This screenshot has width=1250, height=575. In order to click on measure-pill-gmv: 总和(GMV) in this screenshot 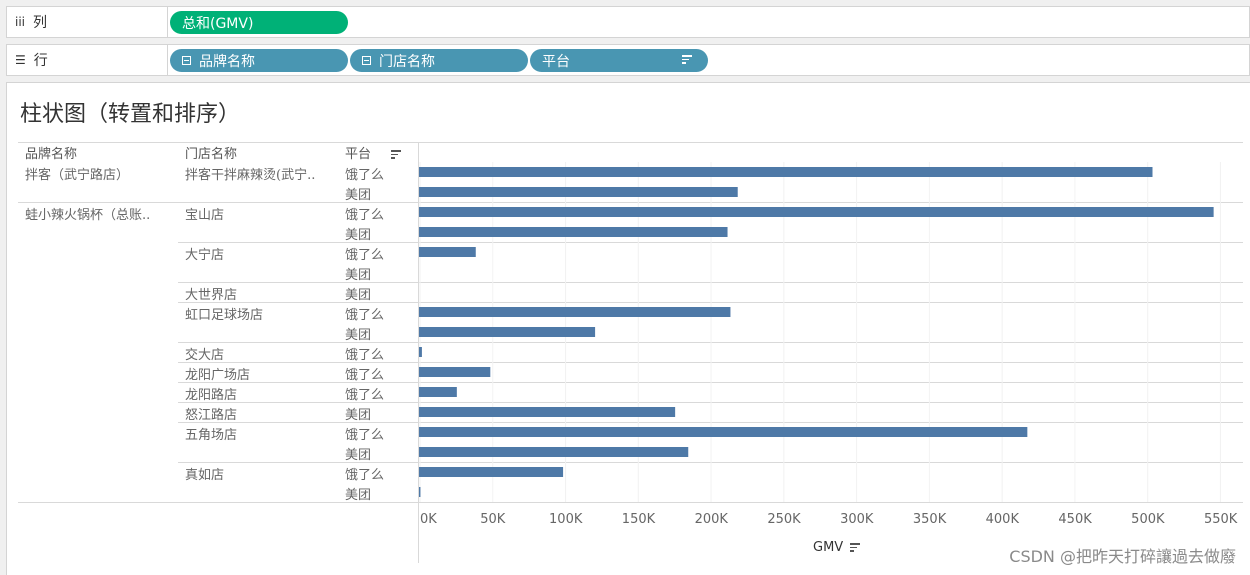, I will do `click(259, 22)`.